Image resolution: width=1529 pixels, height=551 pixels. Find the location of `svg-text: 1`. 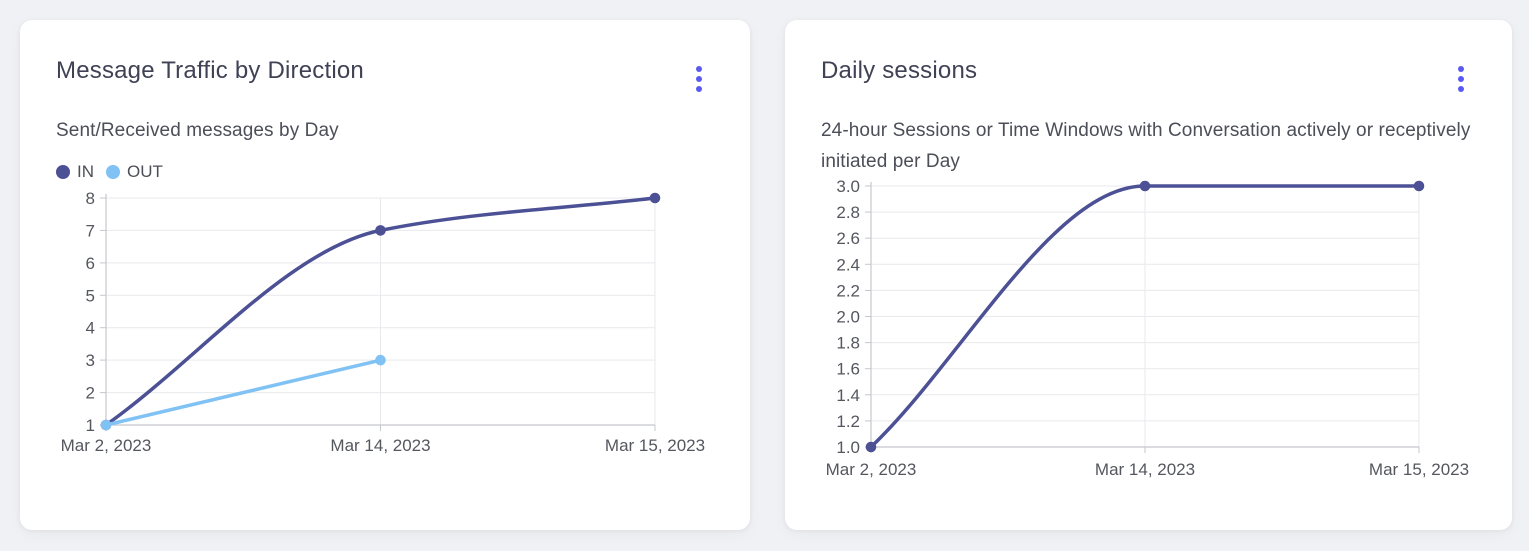

svg-text: 1 is located at coordinates (90, 425).